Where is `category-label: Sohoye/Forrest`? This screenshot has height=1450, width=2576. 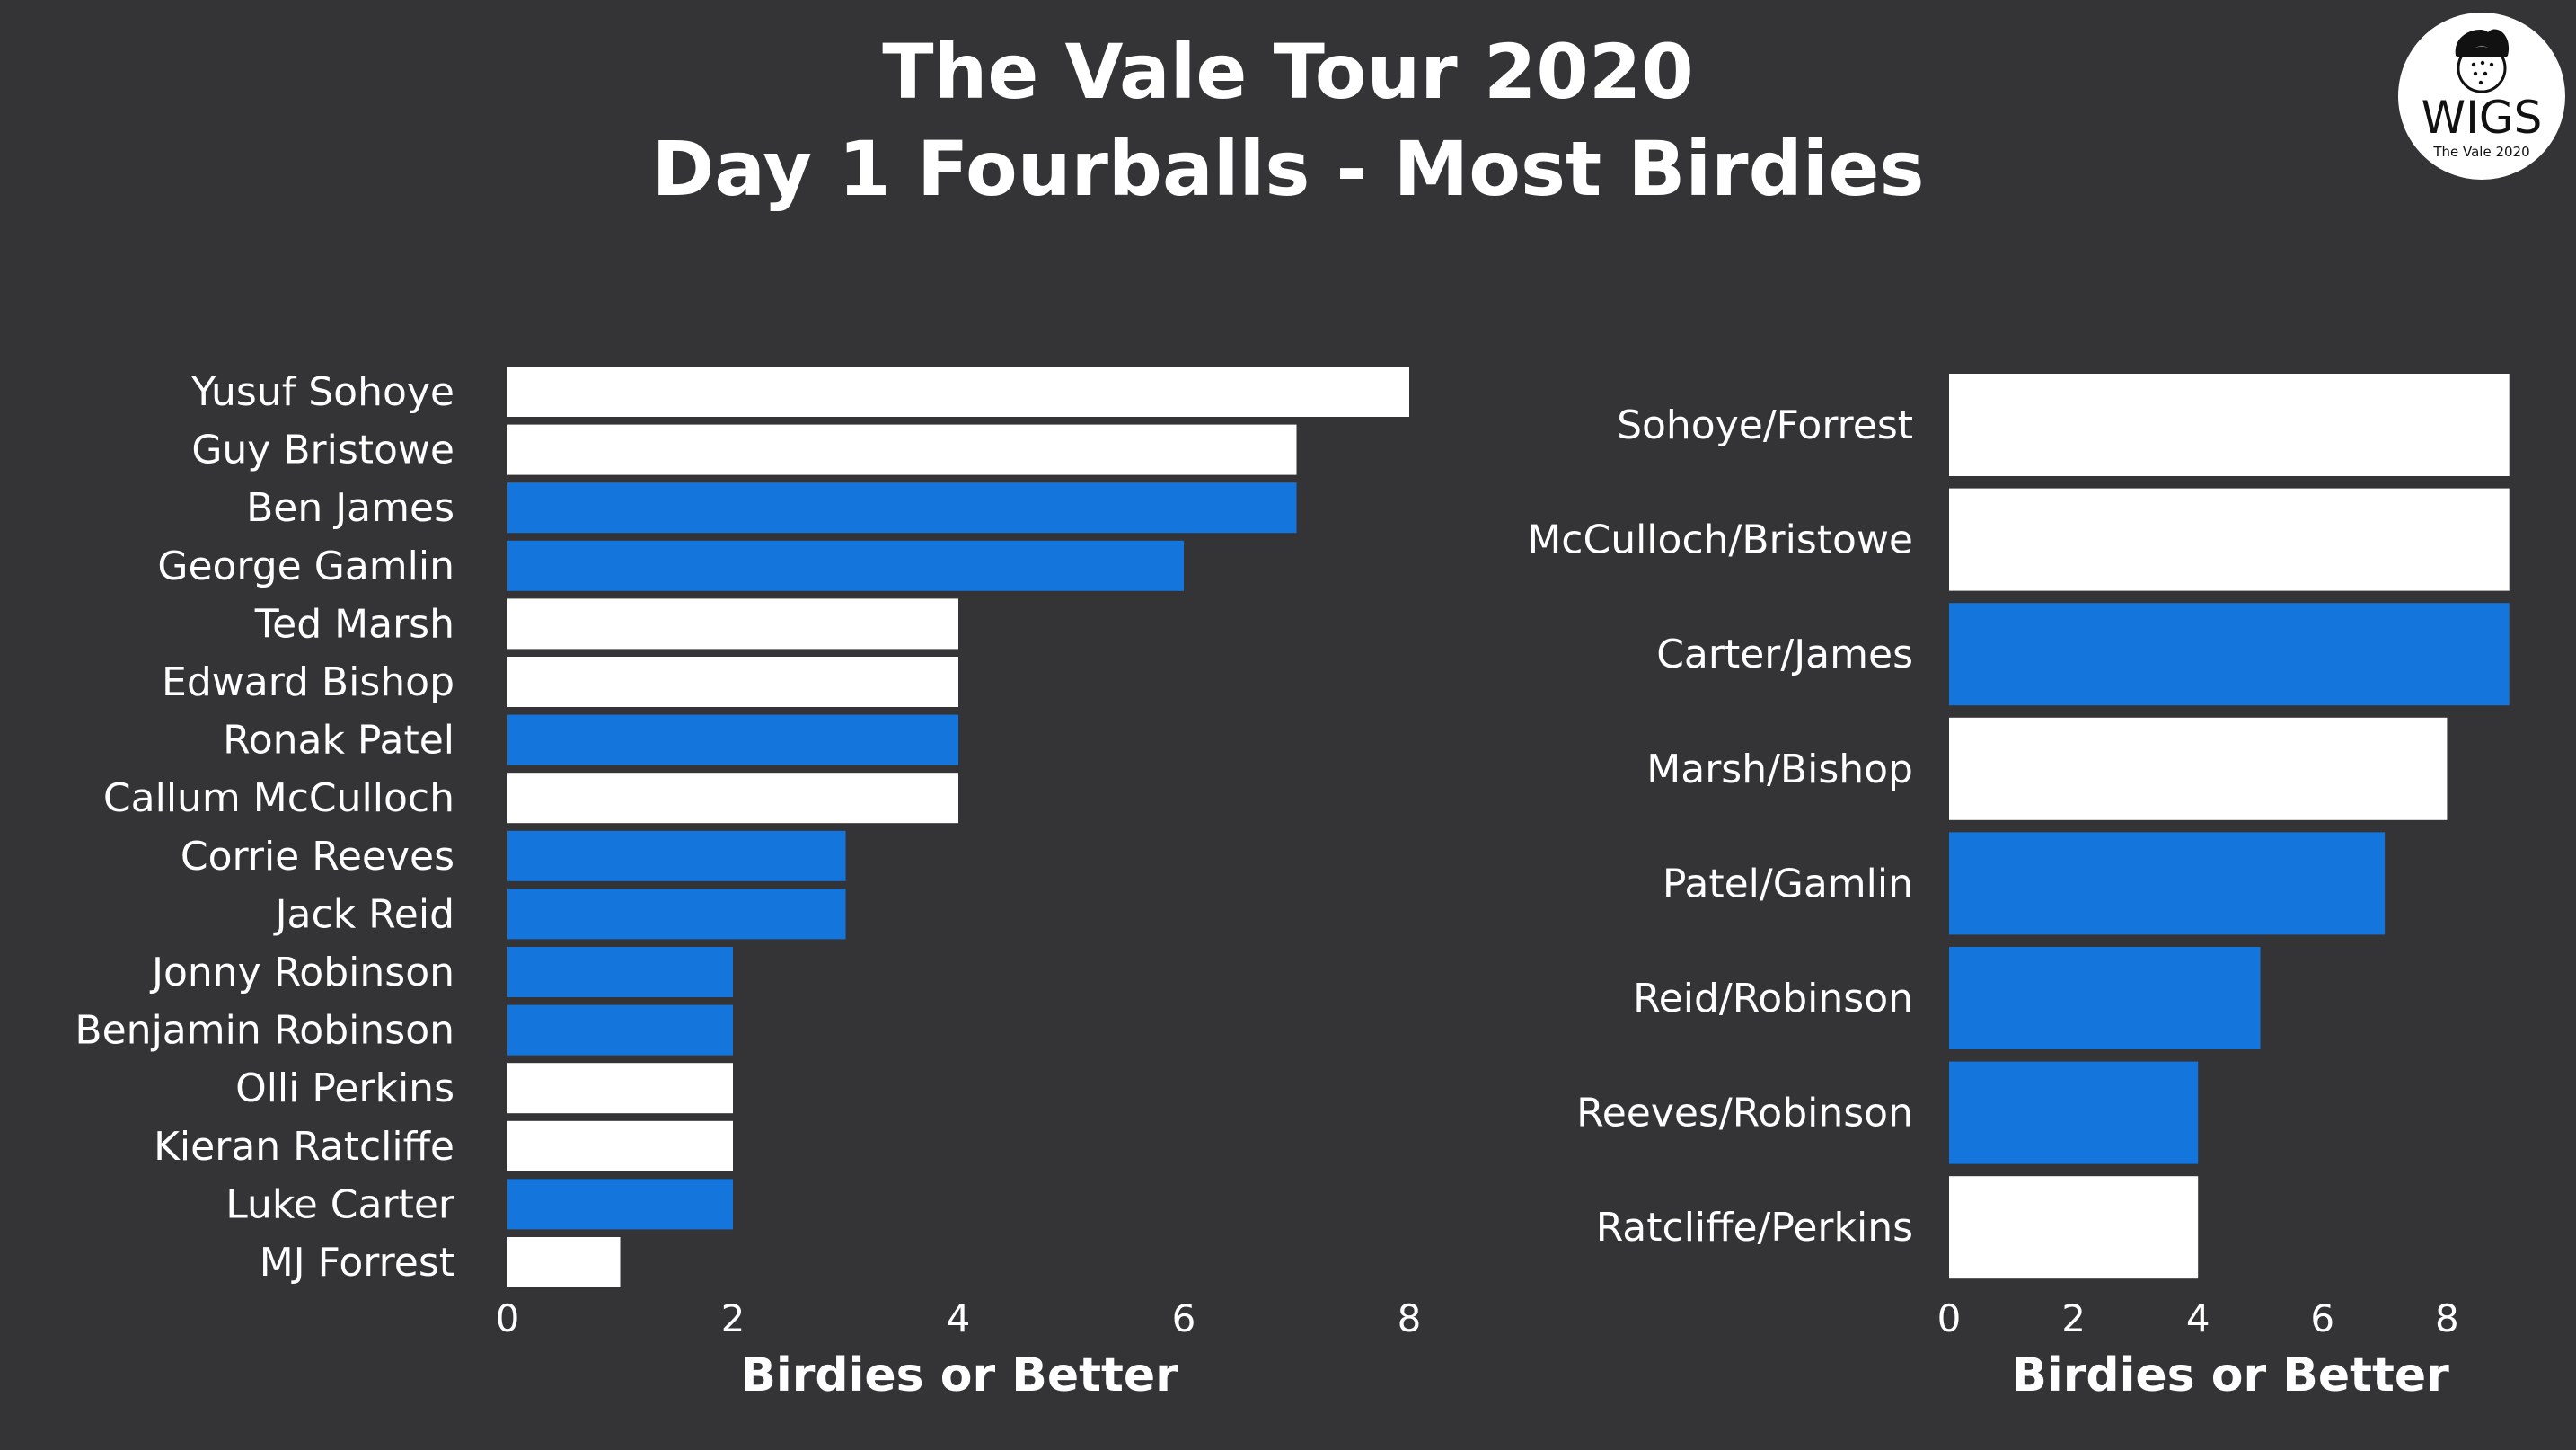
category-label: Sohoye/Forrest is located at coordinates (1765, 425).